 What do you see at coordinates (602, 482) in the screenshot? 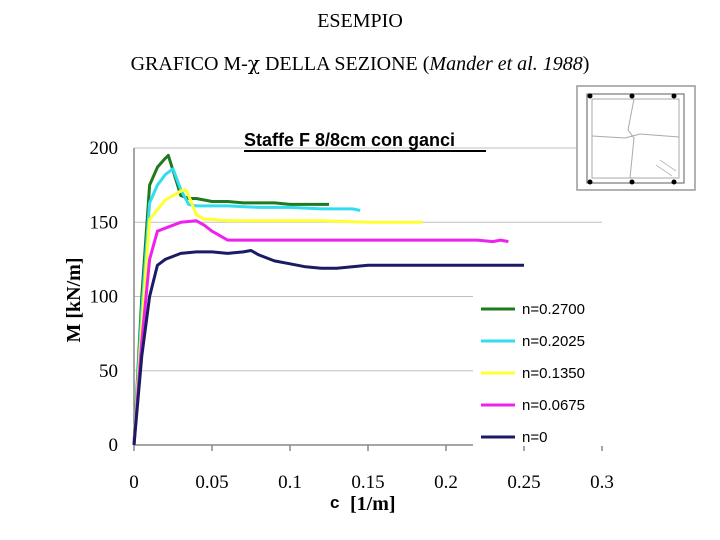
I see `x-tick-label: 0.3` at bounding box center [602, 482].